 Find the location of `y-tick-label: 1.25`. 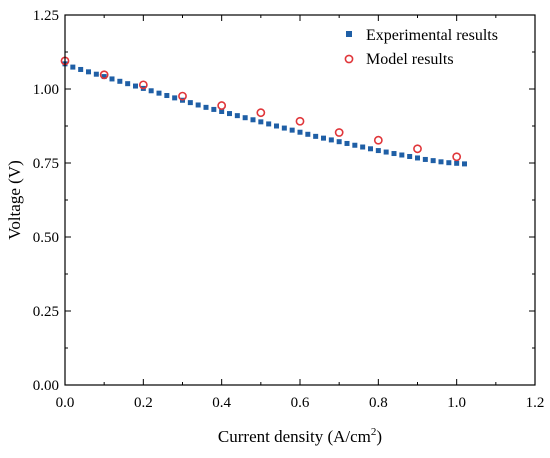

y-tick-label: 1.25 is located at coordinates (46, 16).